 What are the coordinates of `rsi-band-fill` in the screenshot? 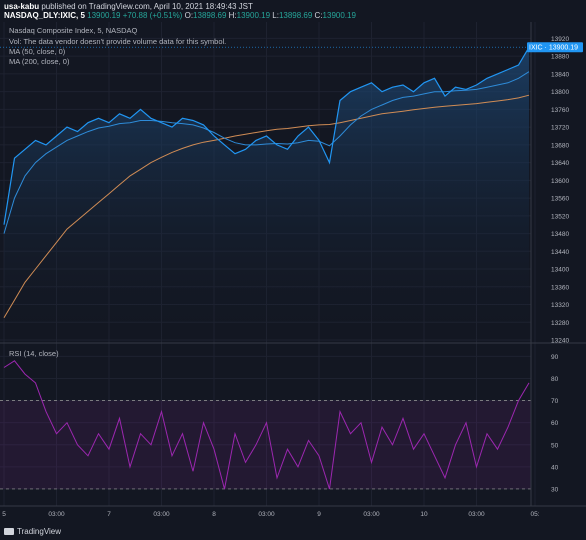 It's located at (265, 444).